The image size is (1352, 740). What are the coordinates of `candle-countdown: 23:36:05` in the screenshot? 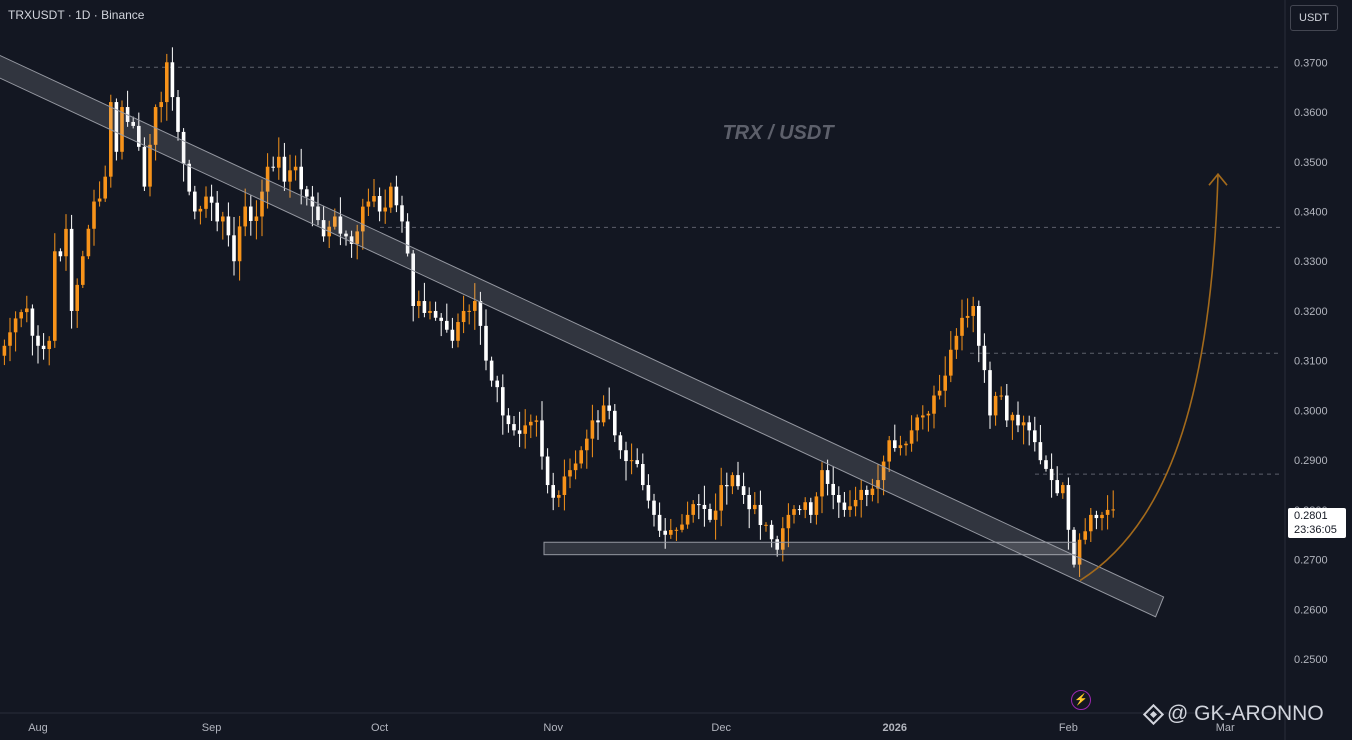 It's located at (1315, 530).